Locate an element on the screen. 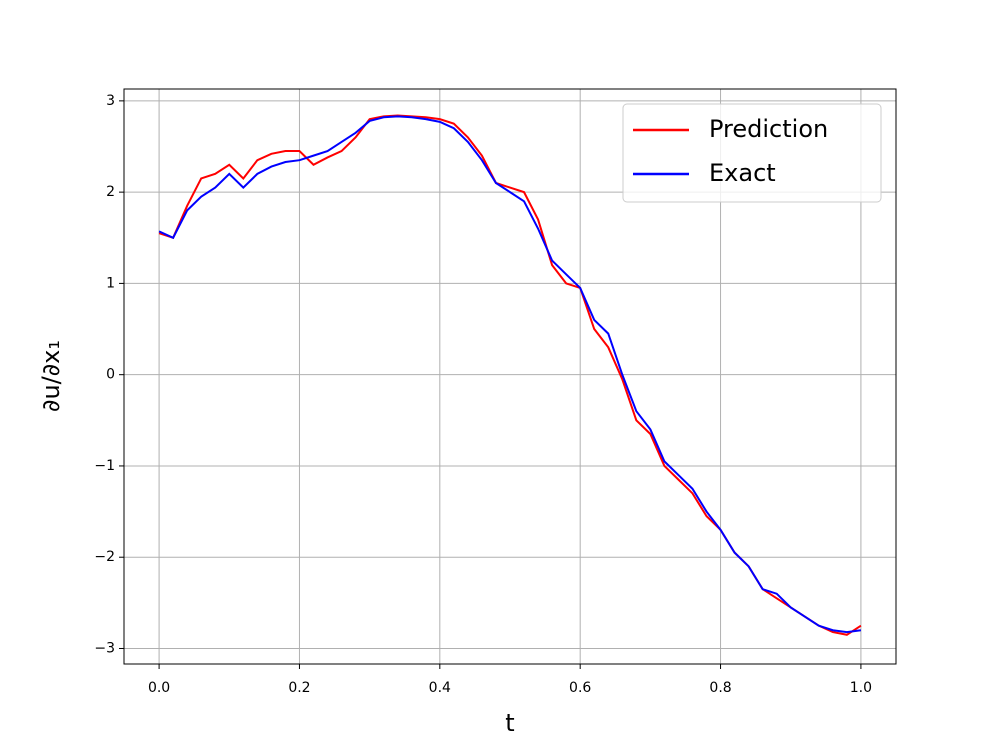  x-tick-label: 0.2 is located at coordinates (299, 688).